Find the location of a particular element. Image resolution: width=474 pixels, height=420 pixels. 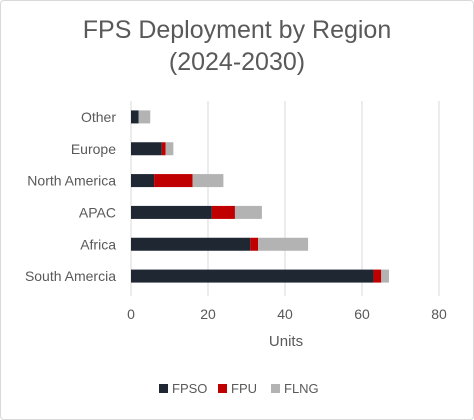

x-tick-label: 0 is located at coordinates (131, 314).